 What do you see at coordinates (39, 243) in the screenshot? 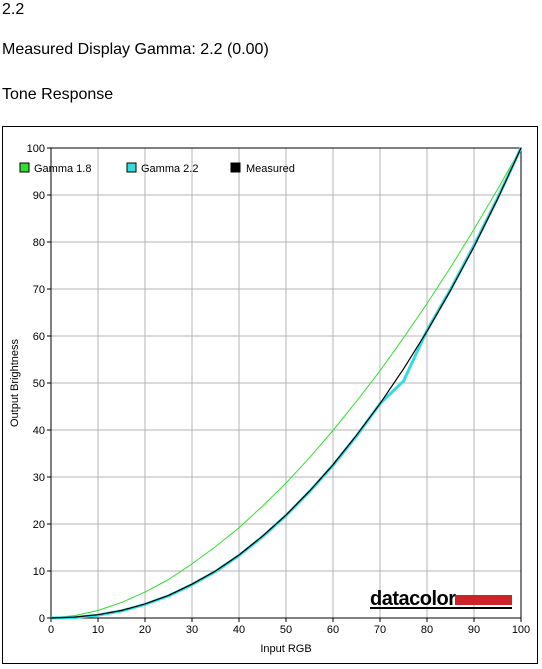
I see `y-tick-label: 80` at bounding box center [39, 243].